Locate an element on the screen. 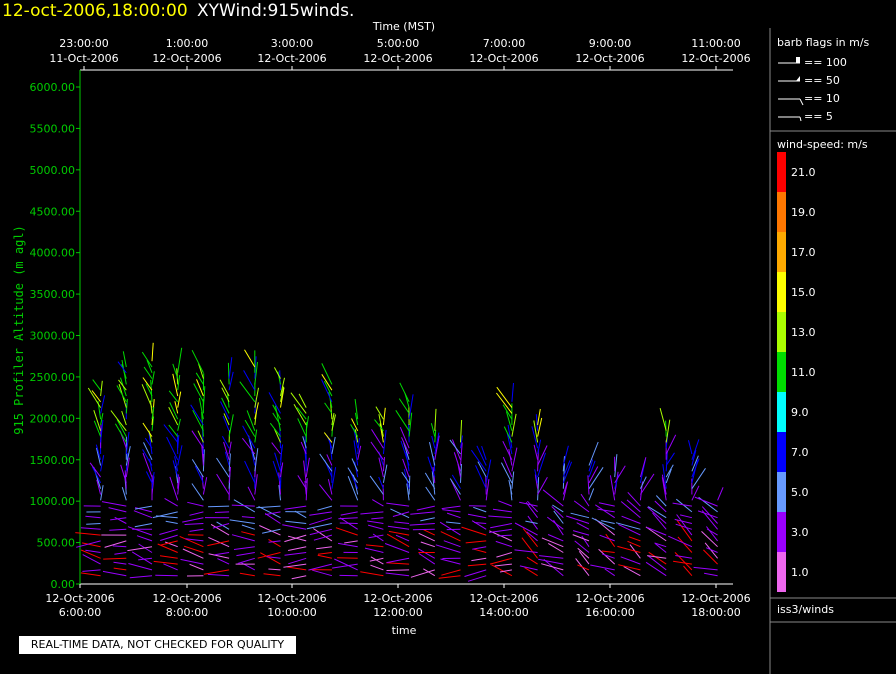 This screenshot has width=896, height=674. speed-label: 17.0 is located at coordinates (803, 252).